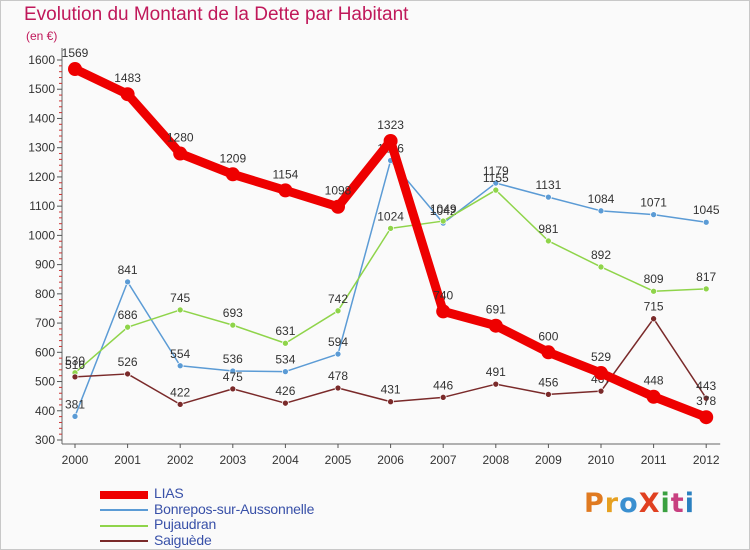 The height and width of the screenshot is (550, 750). I want to click on y-tick-label: 1400, so click(41, 118).